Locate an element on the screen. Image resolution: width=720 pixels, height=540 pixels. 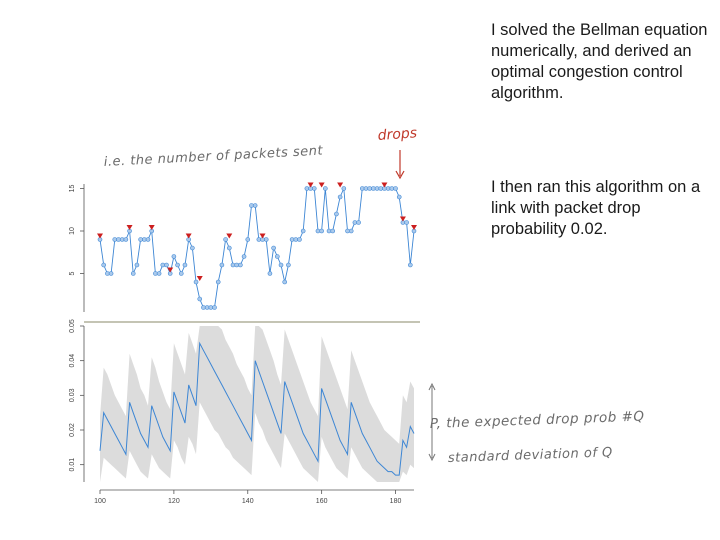
top-panel: 5 10 15 is located at coordinates (244, 252).